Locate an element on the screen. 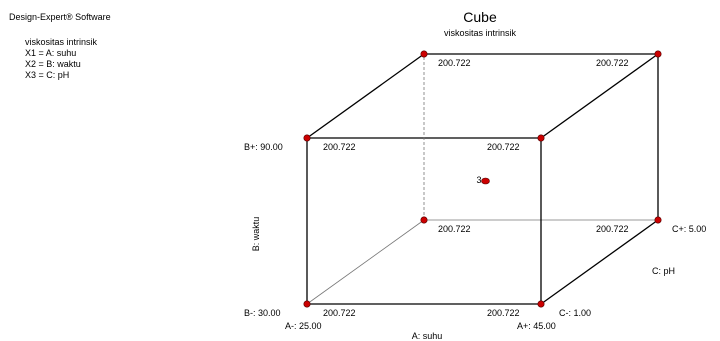 The image size is (720, 341). axis-b-high-label: B+: 90.00 is located at coordinates (263, 147).